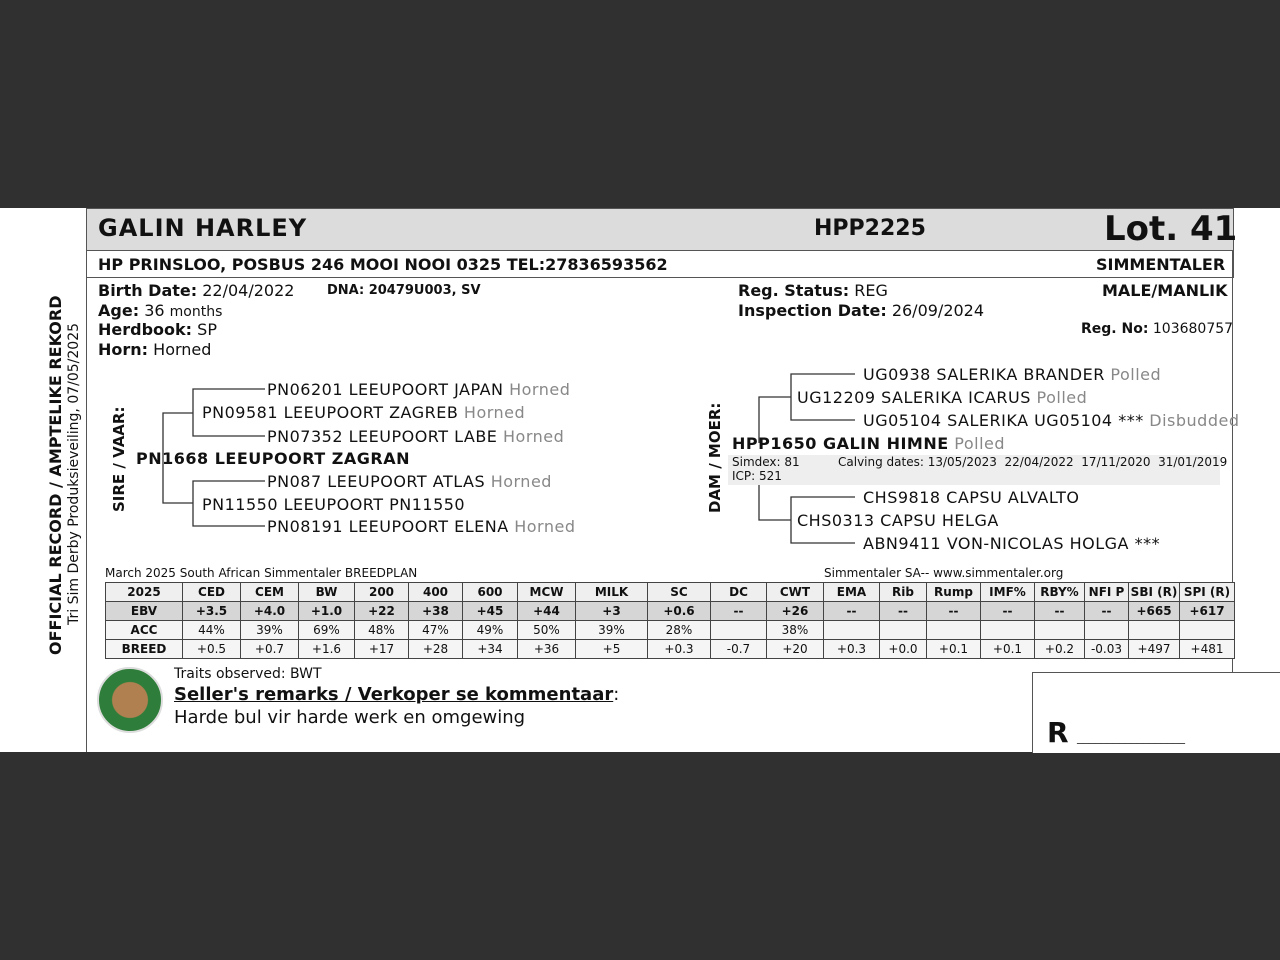  Describe the element at coordinates (715, 457) in the screenshot. I see `dam-label: DAM / MOER:` at that location.